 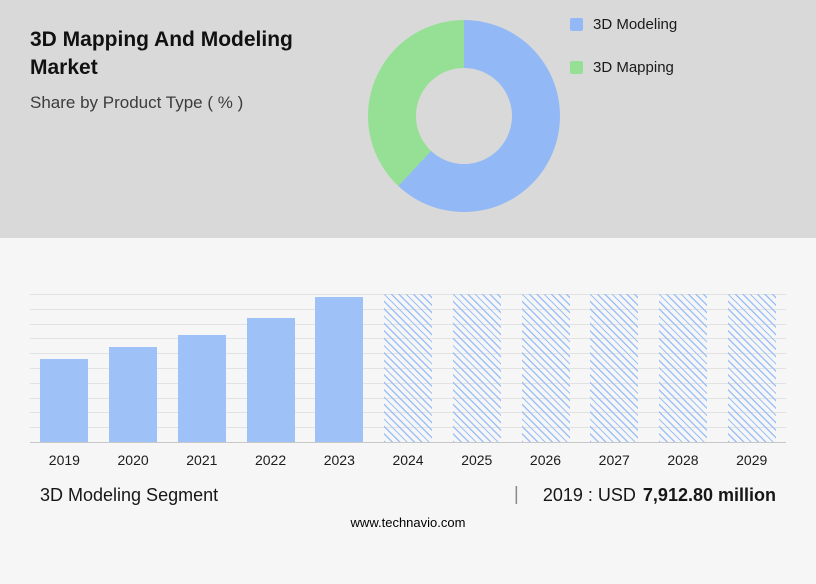 What do you see at coordinates (614, 368) in the screenshot?
I see `bar-2027-forecast` at bounding box center [614, 368].